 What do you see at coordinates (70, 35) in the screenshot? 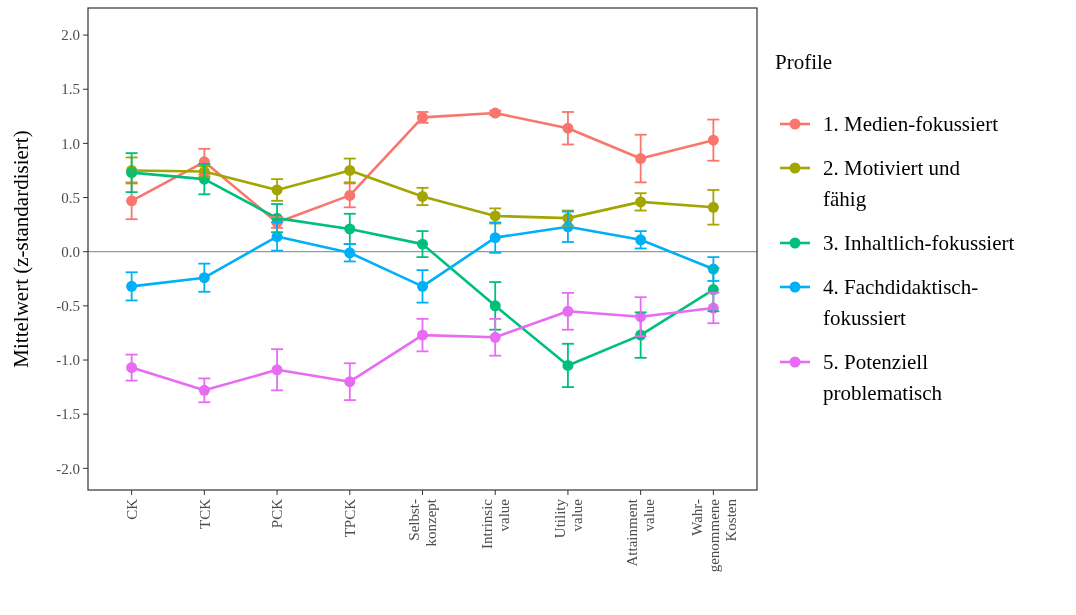
I see `y-tick-label: 2.0` at bounding box center [70, 35].